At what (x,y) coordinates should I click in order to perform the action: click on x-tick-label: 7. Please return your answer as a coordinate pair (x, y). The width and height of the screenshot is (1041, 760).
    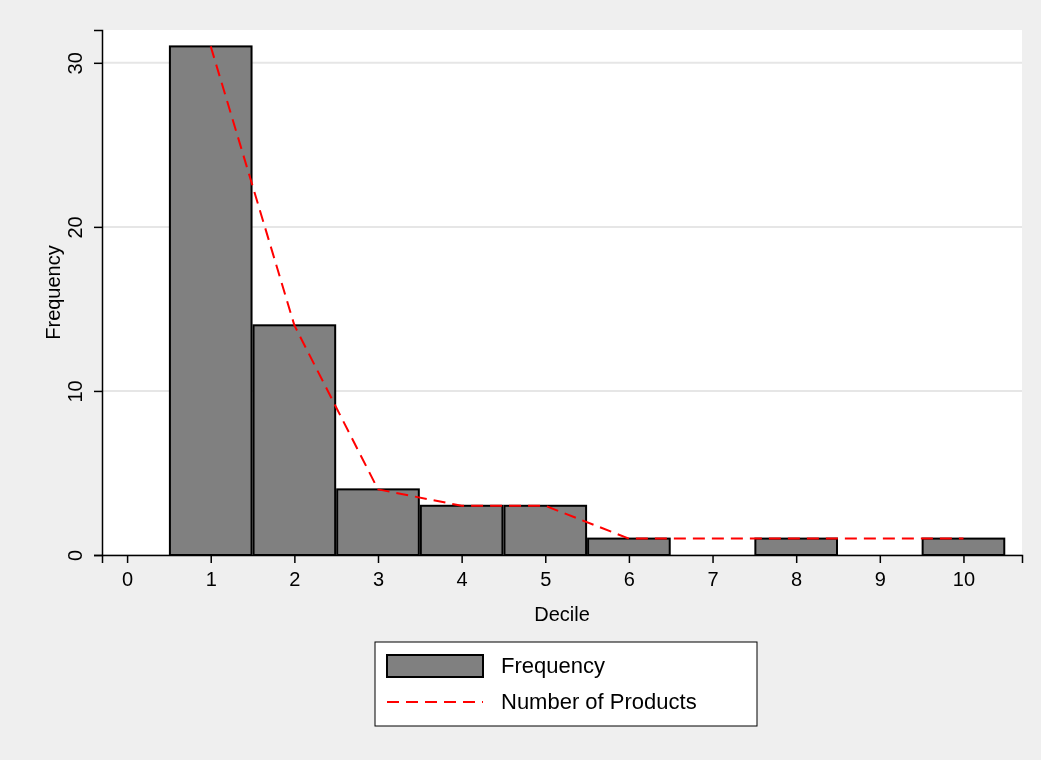
    Looking at the image, I should click on (713, 579).